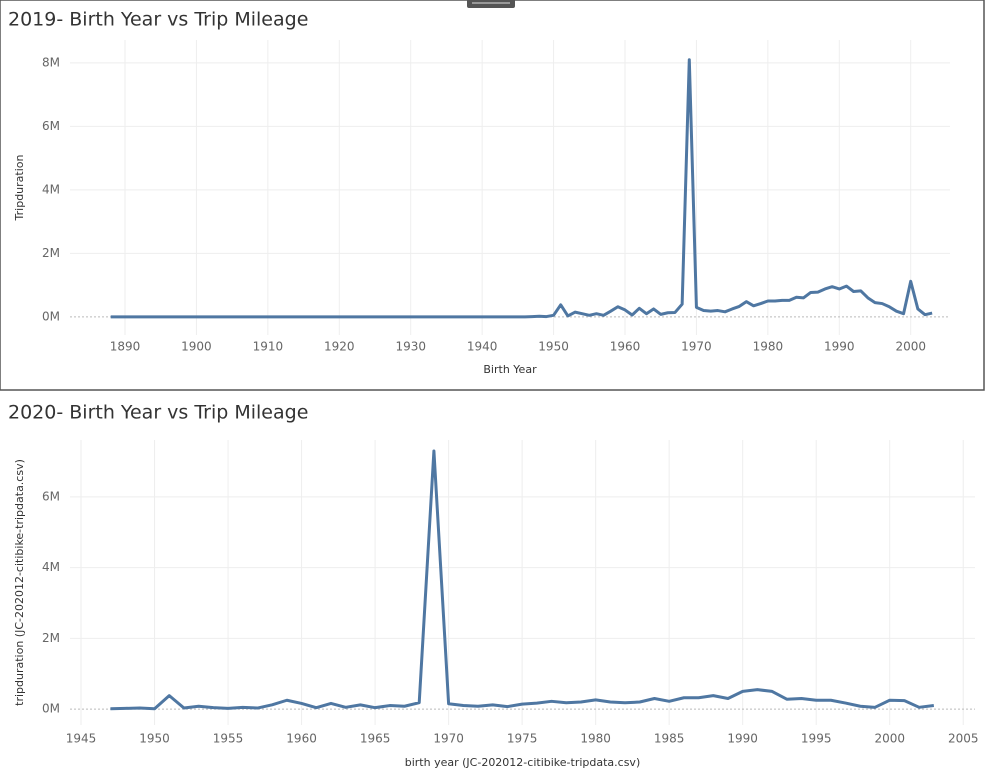 This screenshot has height=778, width=985. What do you see at coordinates (491, 4) in the screenshot?
I see `drag-handle` at bounding box center [491, 4].